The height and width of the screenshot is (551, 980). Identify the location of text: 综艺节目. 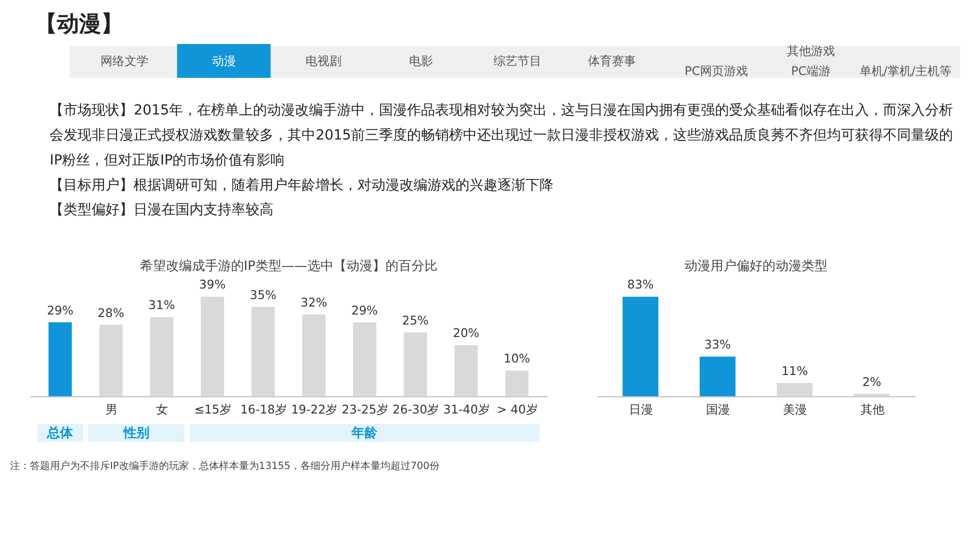
(517, 61).